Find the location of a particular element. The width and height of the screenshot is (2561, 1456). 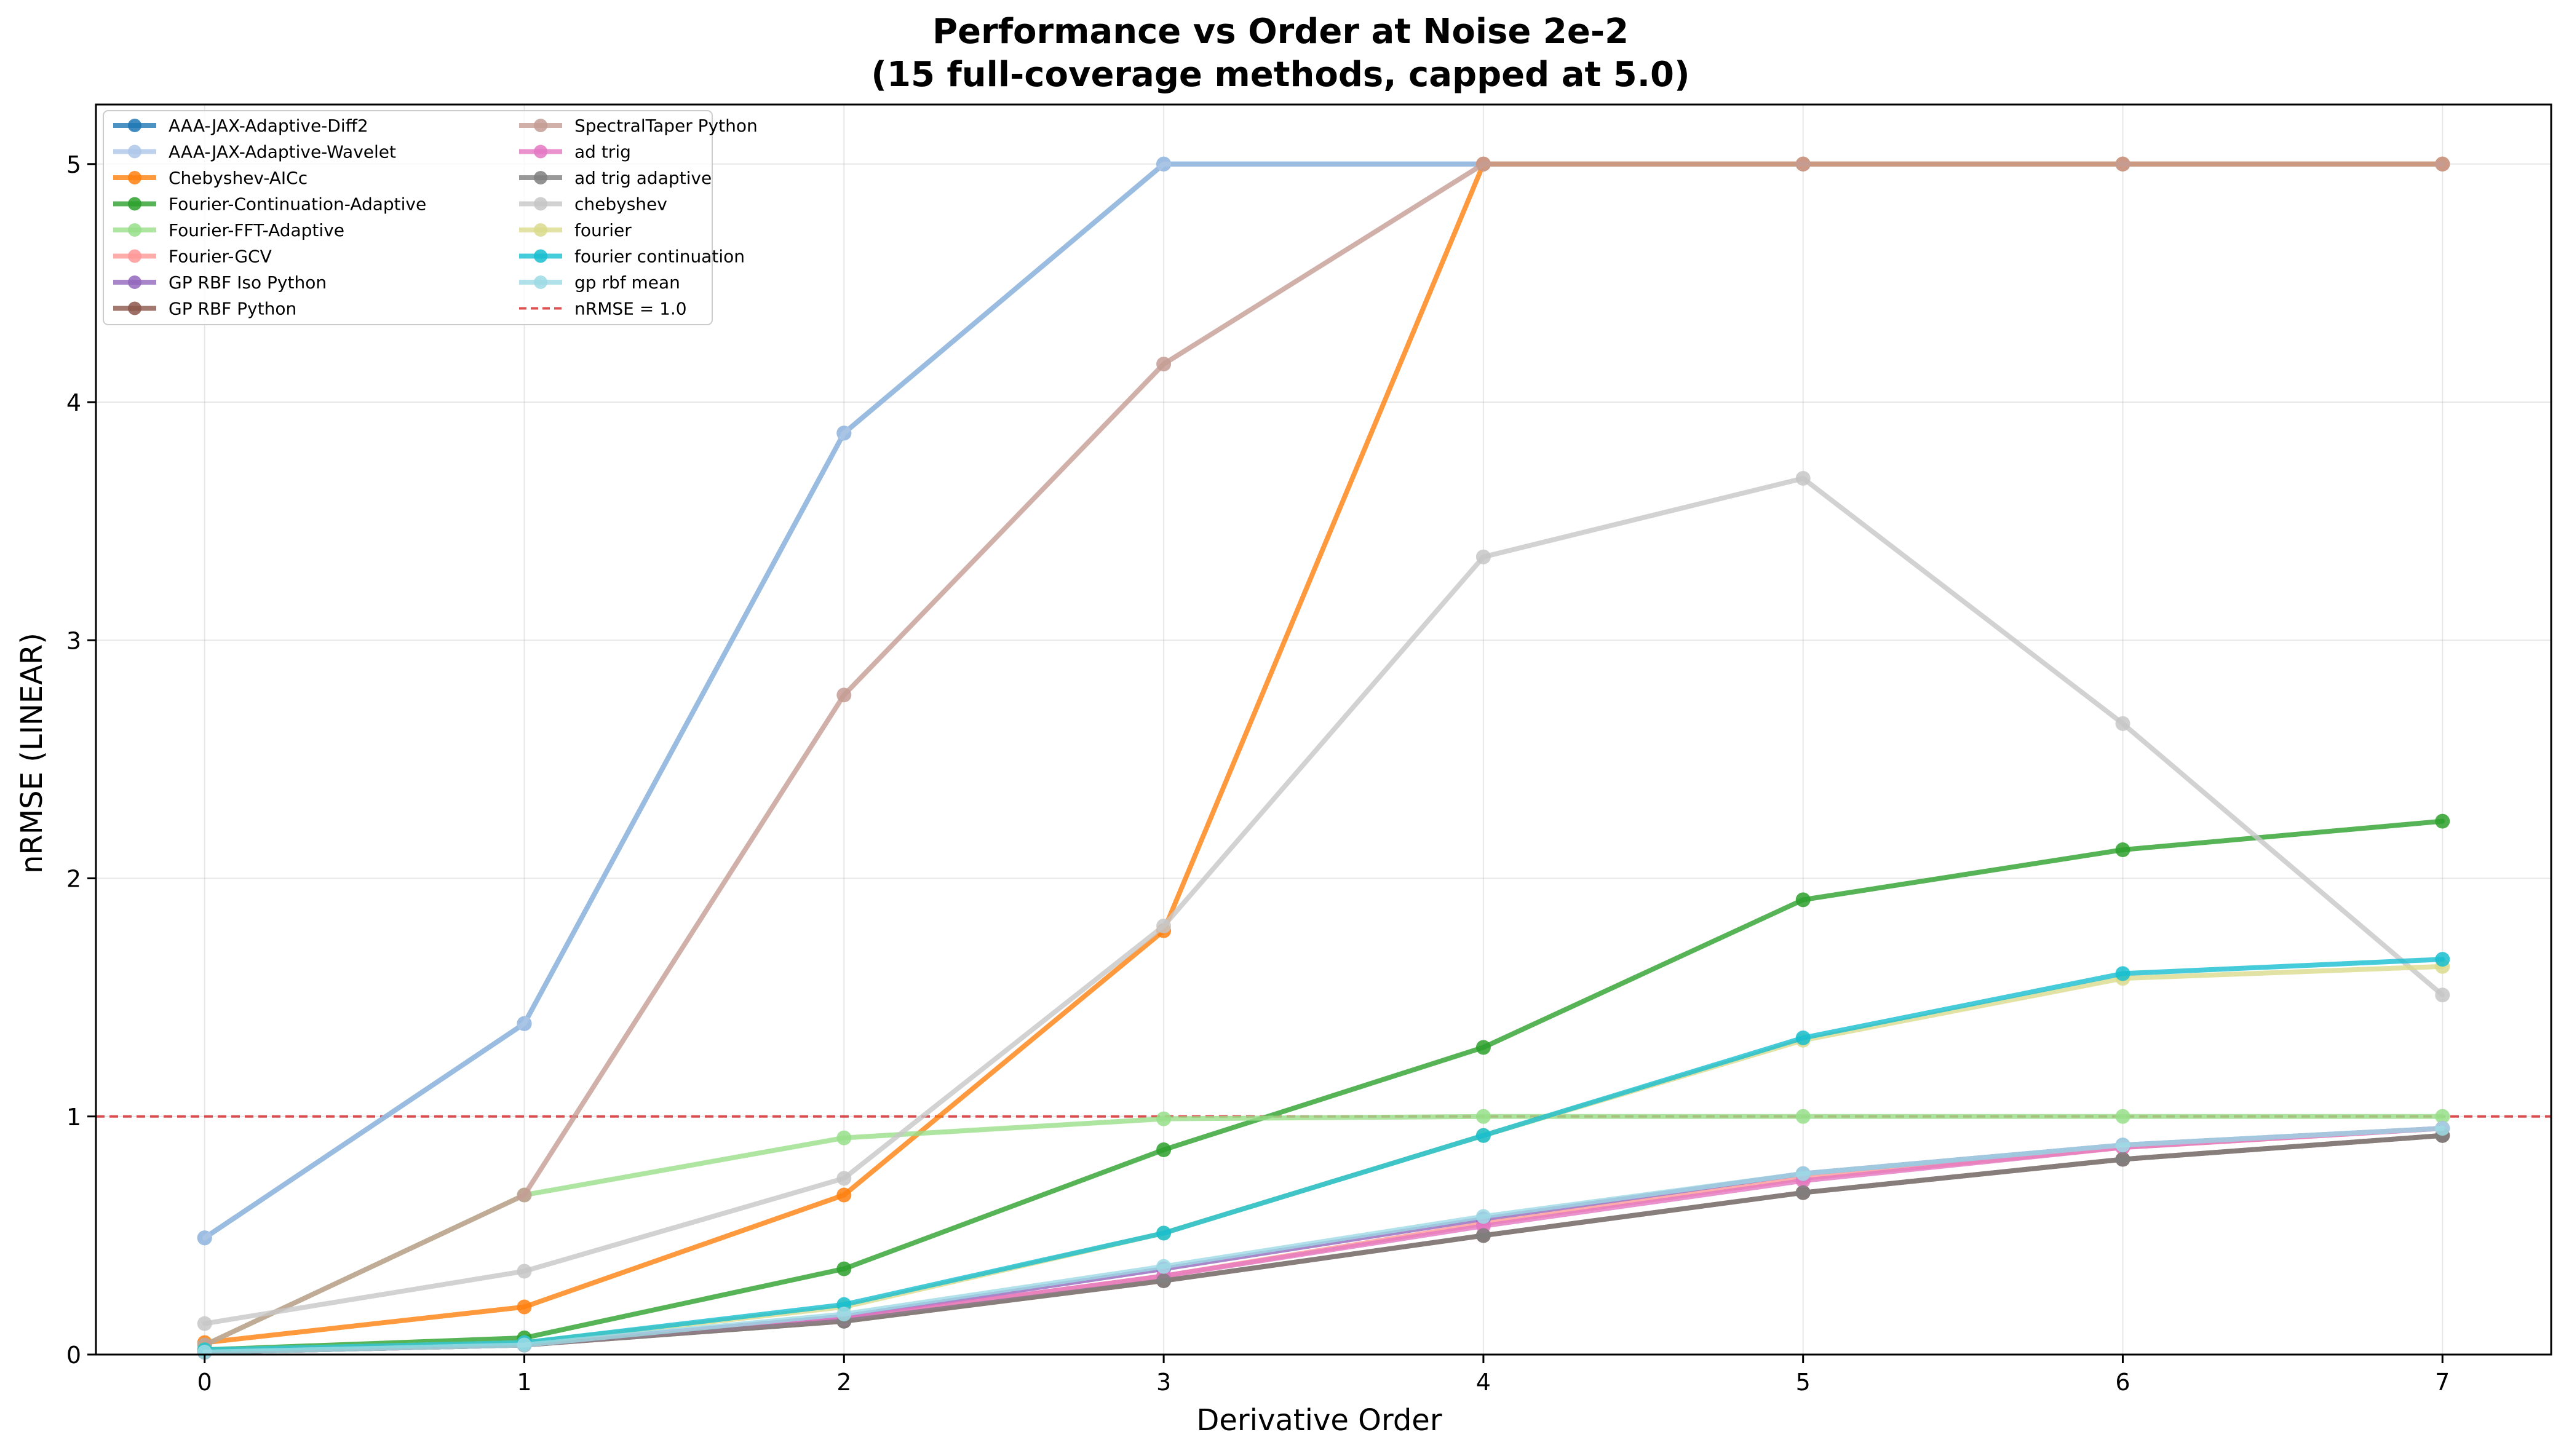

x-tick-label: 2 is located at coordinates (844, 1383).